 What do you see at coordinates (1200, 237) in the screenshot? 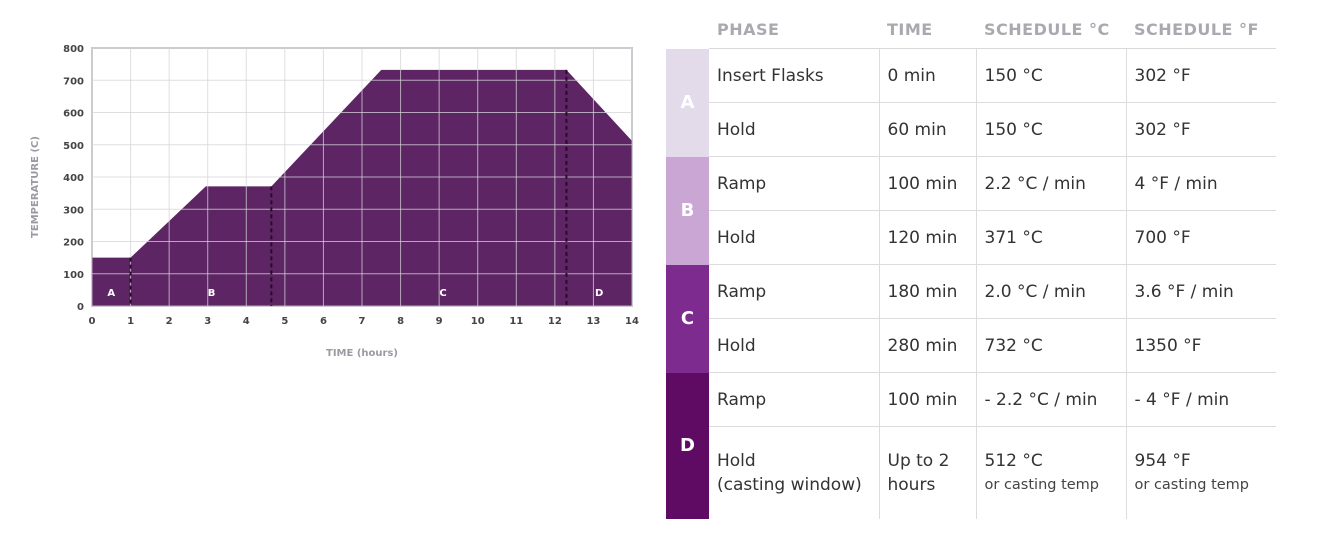
I see `row-schedule-f: 700 °F` at bounding box center [1200, 237].